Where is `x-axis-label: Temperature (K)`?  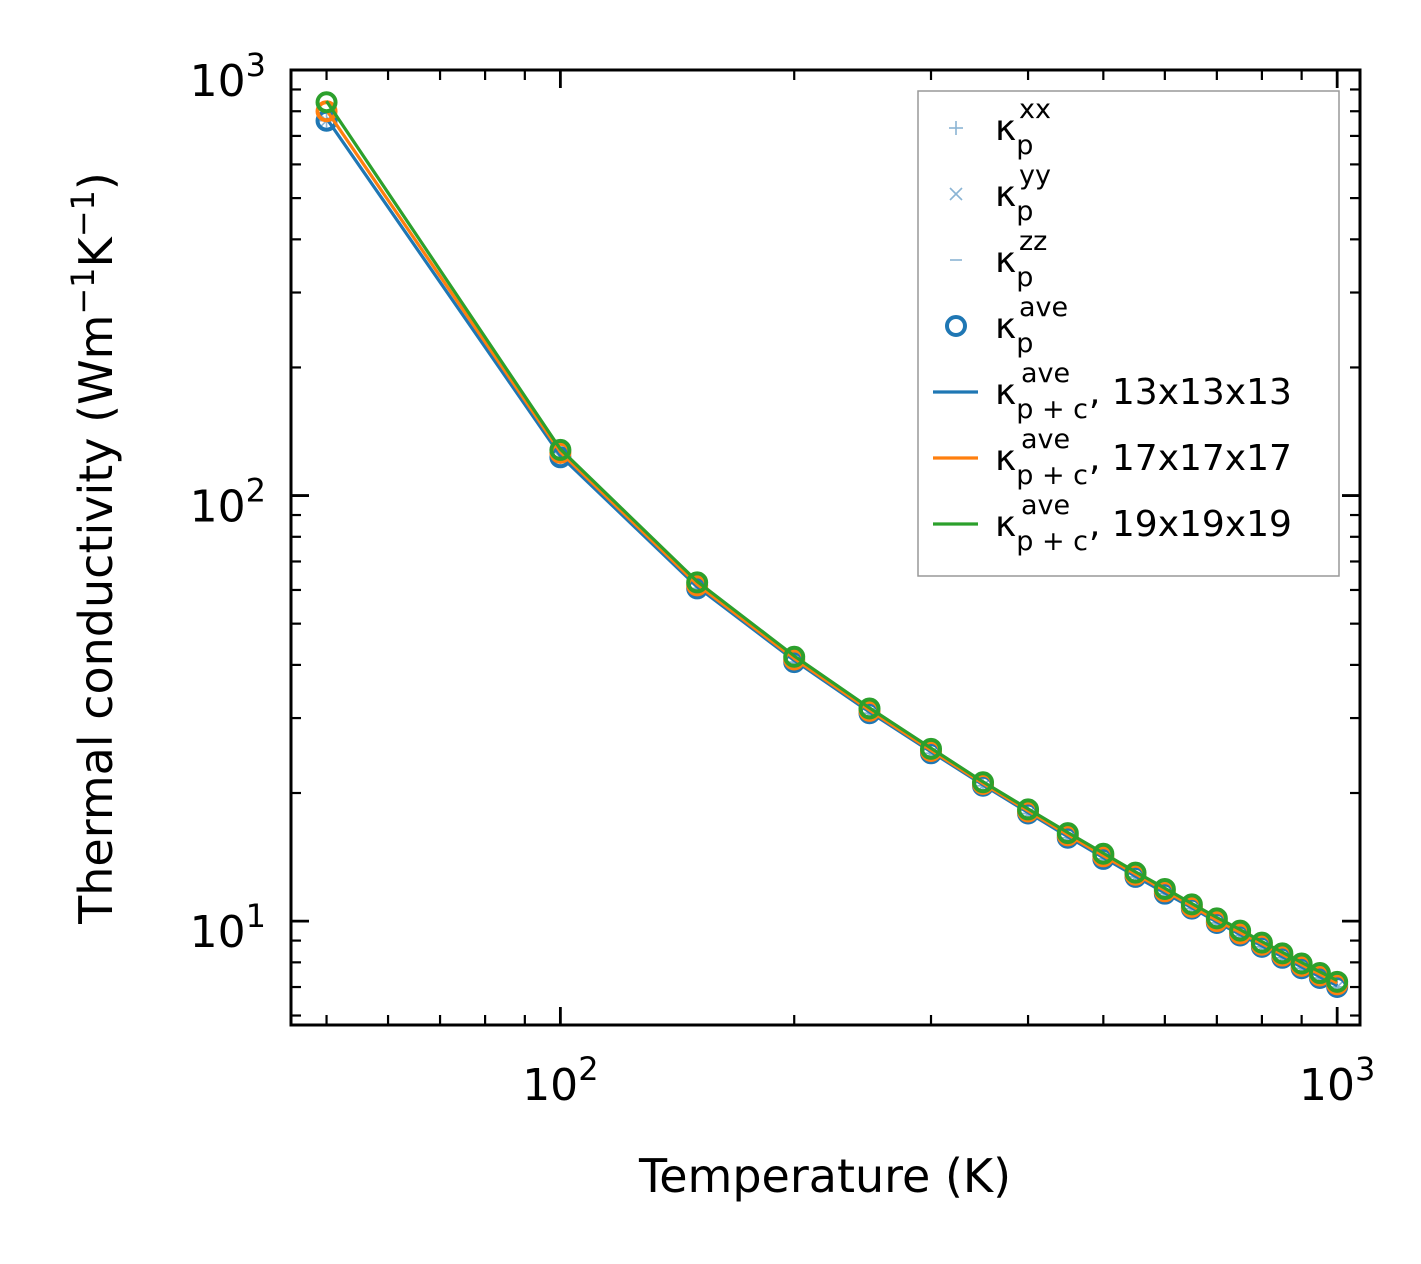
x-axis-label: Temperature (K) is located at coordinates (824, 1176).